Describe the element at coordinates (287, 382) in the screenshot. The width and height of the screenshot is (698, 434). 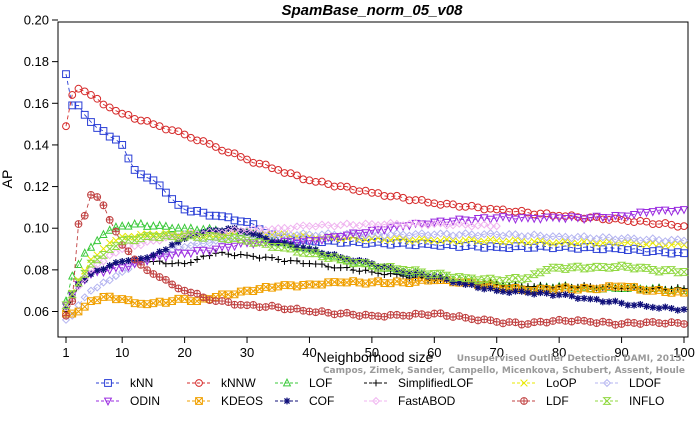
I see `legend-marker-lof` at that location.